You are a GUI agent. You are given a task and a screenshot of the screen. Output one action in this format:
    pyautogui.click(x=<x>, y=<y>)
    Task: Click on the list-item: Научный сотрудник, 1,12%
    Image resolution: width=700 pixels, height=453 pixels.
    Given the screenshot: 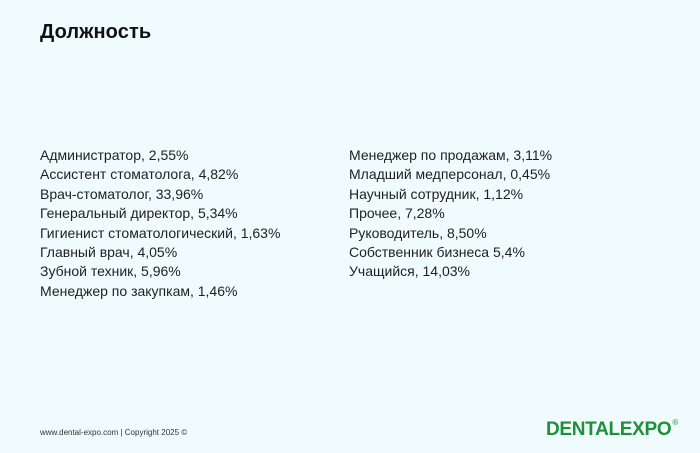 What is the action you would take?
    pyautogui.click(x=436, y=193)
    